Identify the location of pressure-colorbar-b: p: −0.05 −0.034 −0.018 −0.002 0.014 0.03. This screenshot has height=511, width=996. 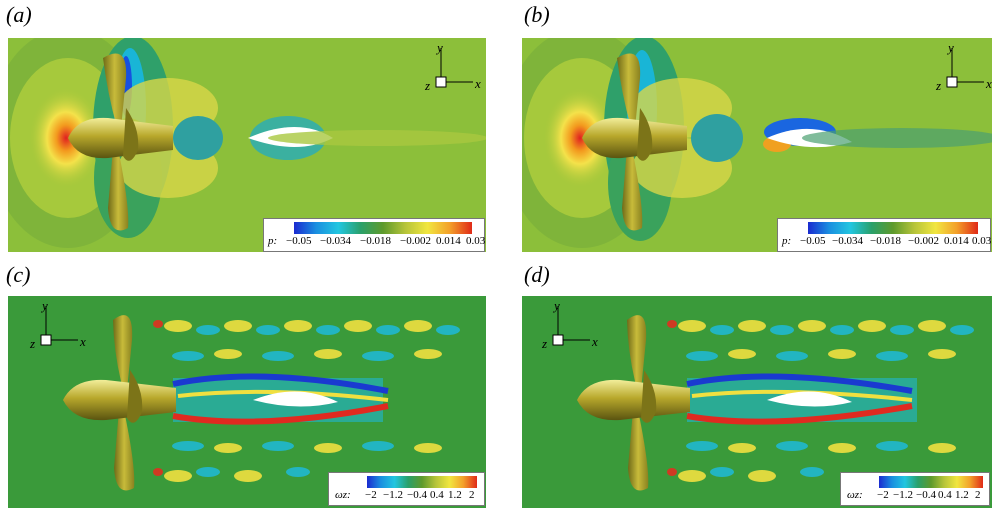
(884, 235).